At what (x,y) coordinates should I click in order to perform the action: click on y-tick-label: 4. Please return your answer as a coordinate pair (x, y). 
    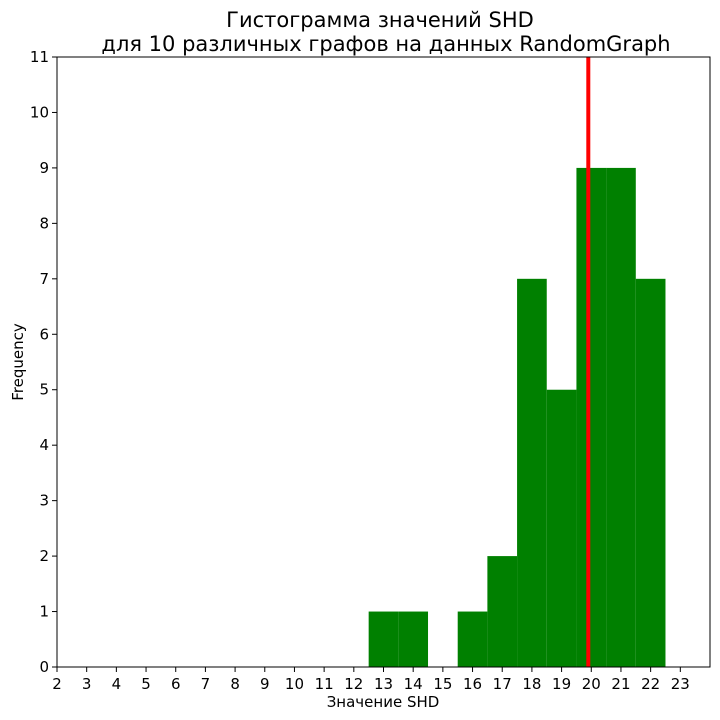
    Looking at the image, I should click on (44, 445).